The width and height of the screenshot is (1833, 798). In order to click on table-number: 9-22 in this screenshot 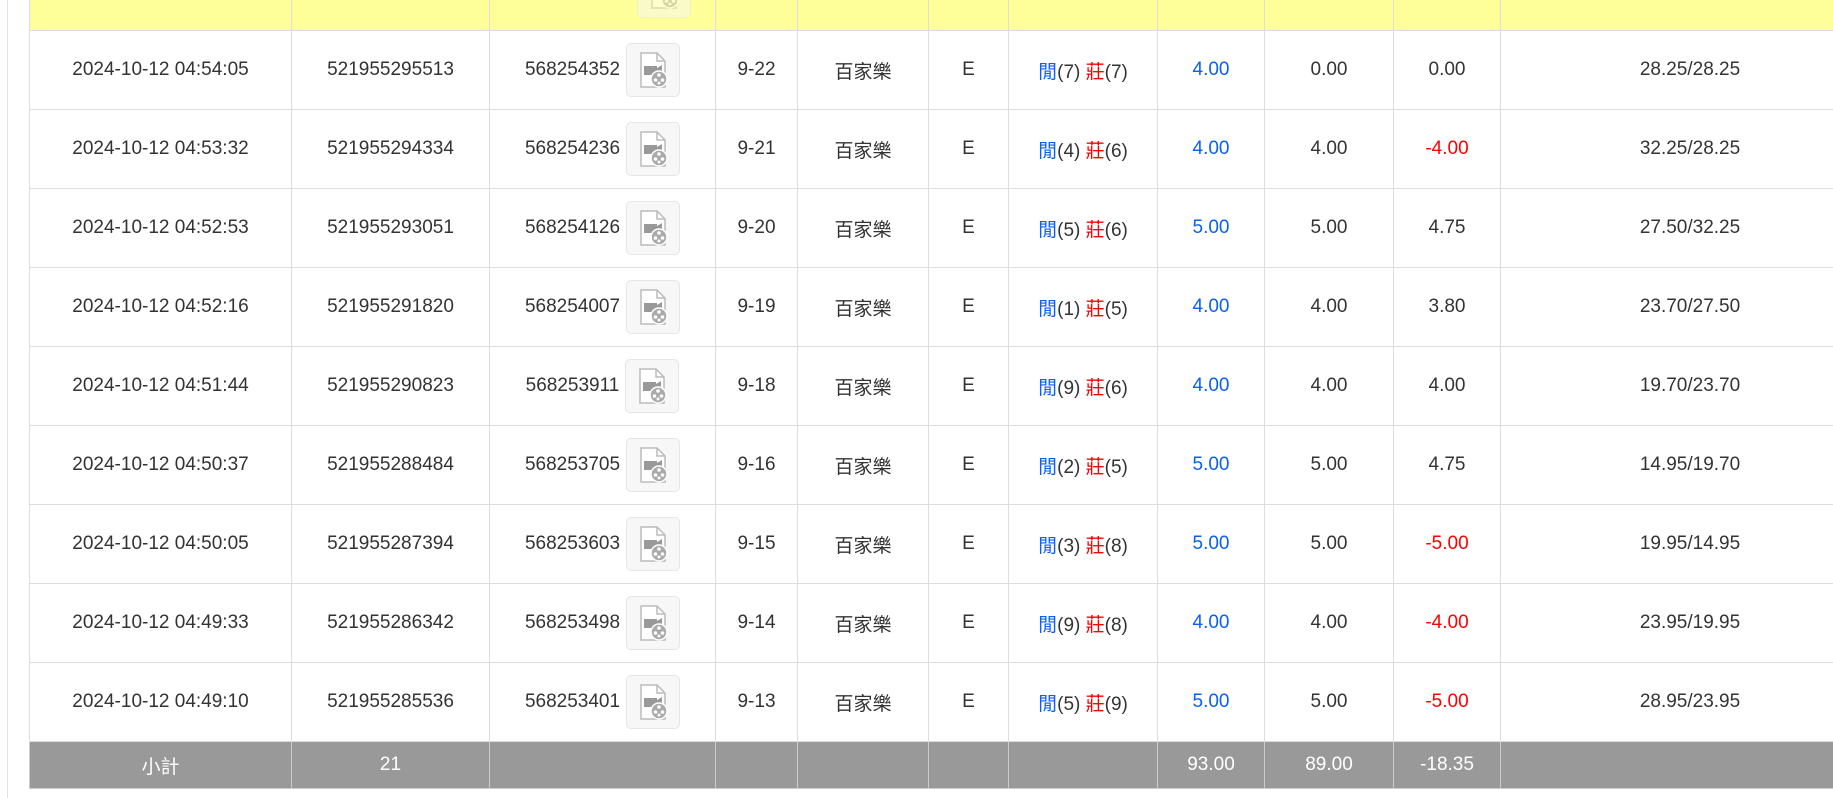, I will do `click(756, 70)`.